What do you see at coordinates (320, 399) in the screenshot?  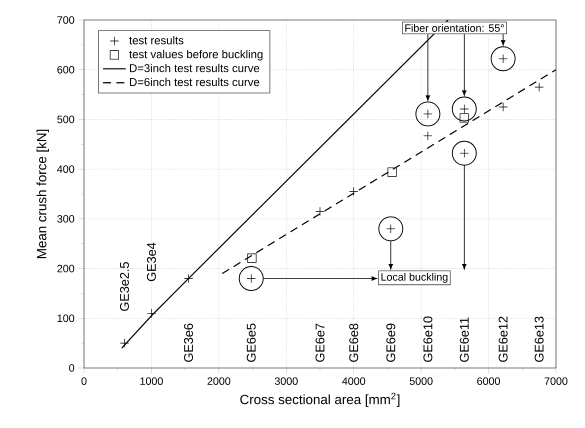 I see `x-axis-title: Cross sectional area [mm$^{2}$]` at bounding box center [320, 399].